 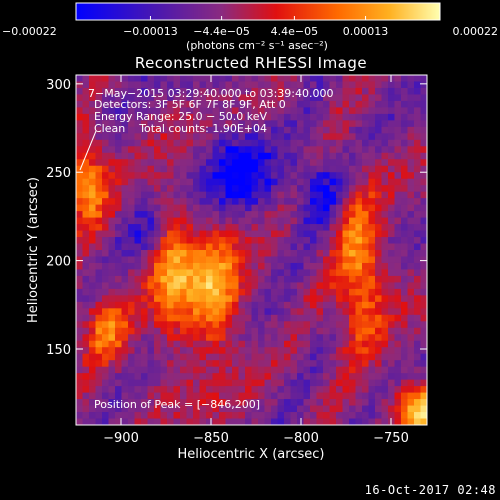 I want to click on x-tick-label: −800, so click(x=301, y=438).